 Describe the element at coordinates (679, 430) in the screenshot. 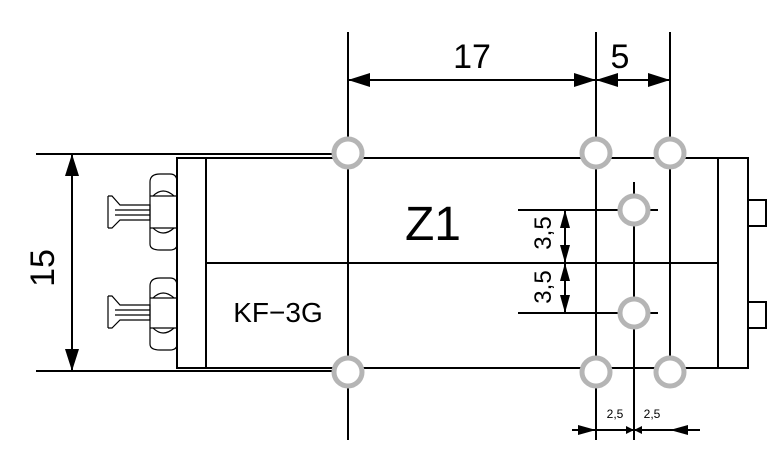

I see `dim-bottom-arrow-right` at that location.